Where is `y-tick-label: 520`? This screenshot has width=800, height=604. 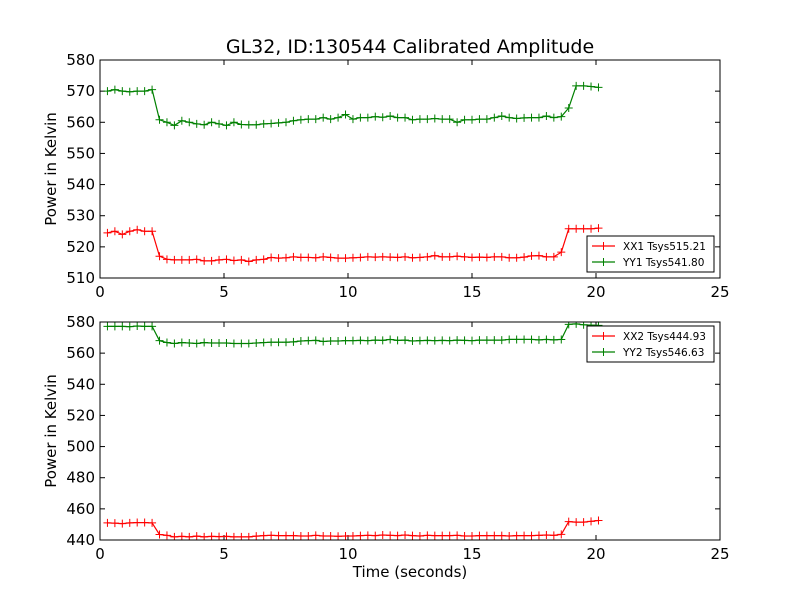
y-tick-label: 520 is located at coordinates (80, 247).